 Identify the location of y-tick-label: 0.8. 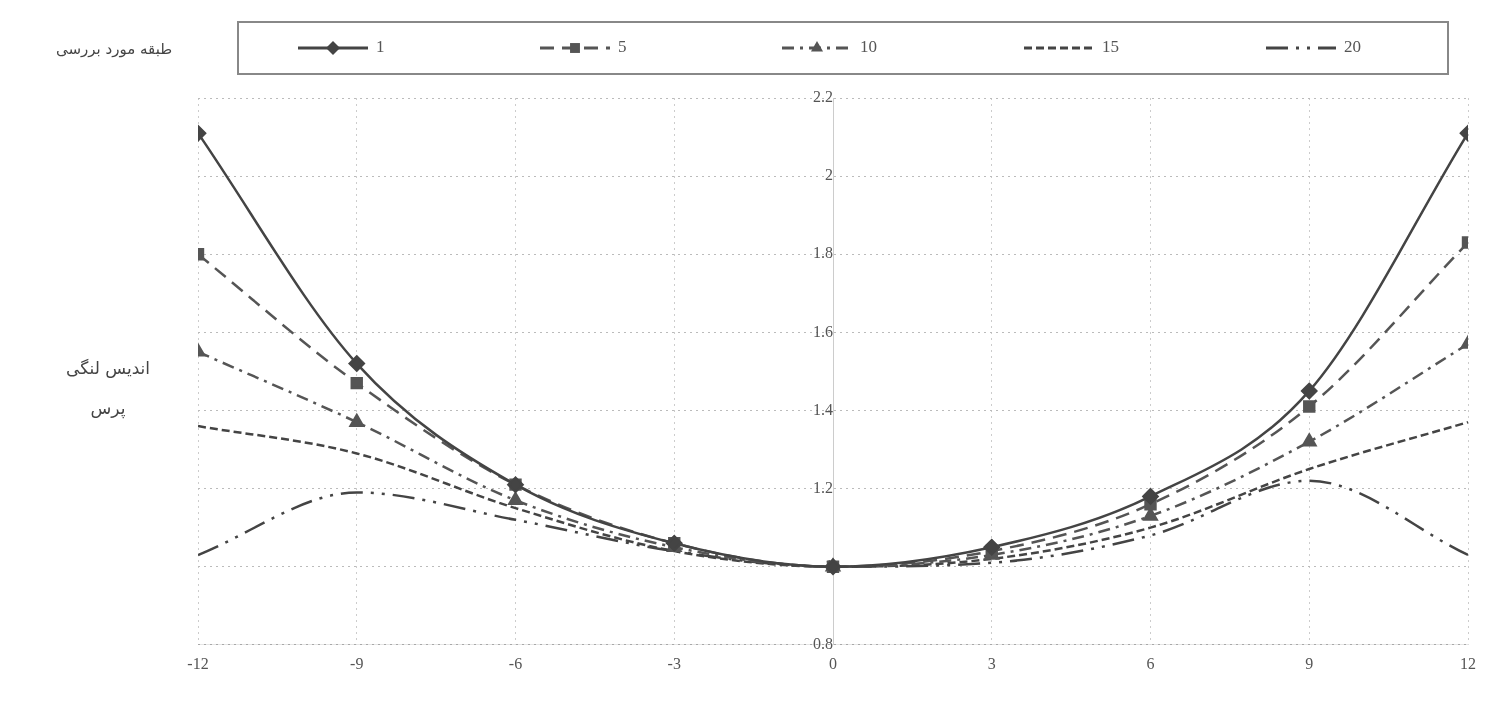
(823, 643).